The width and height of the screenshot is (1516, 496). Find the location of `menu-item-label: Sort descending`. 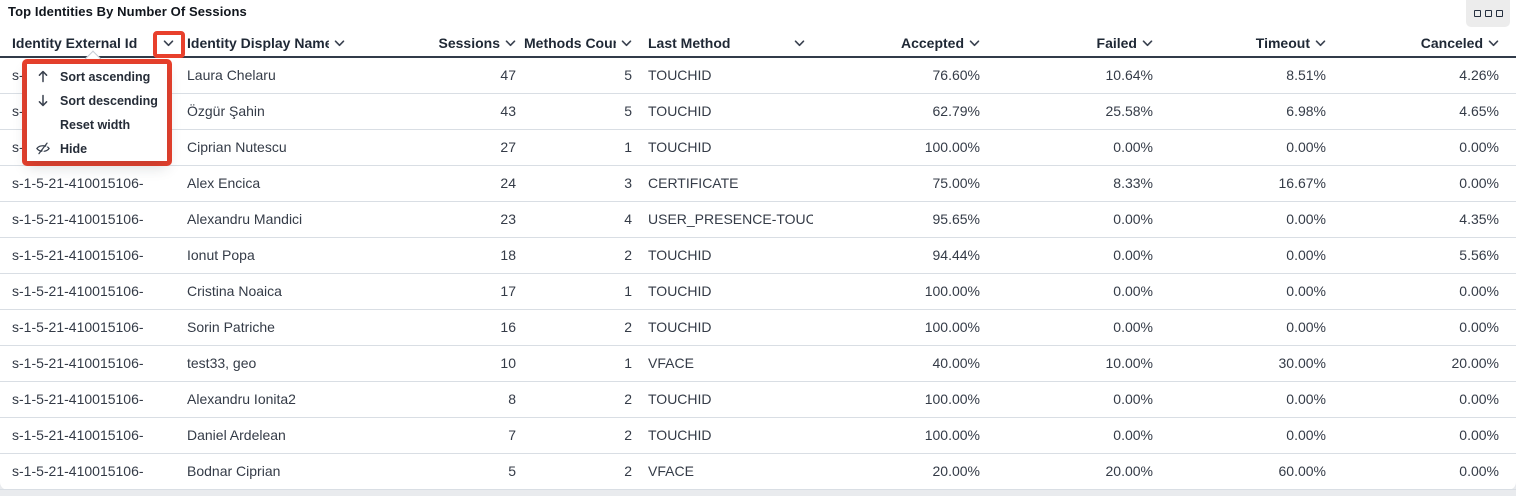

menu-item-label: Sort descending is located at coordinates (109, 100).